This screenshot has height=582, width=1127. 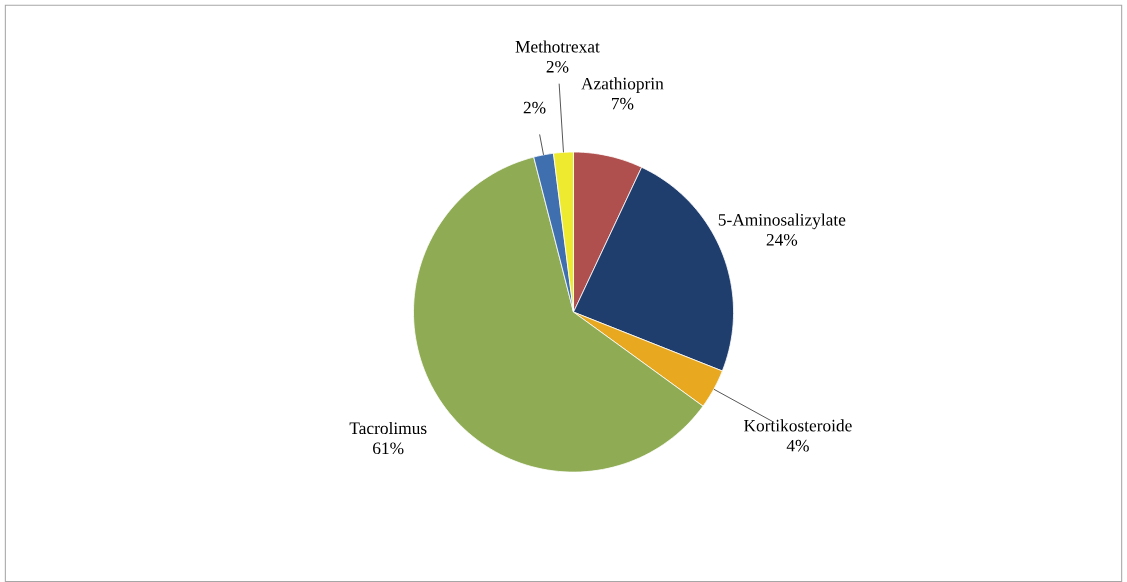 What do you see at coordinates (557, 46) in the screenshot?
I see `slice-label: Methotrexat` at bounding box center [557, 46].